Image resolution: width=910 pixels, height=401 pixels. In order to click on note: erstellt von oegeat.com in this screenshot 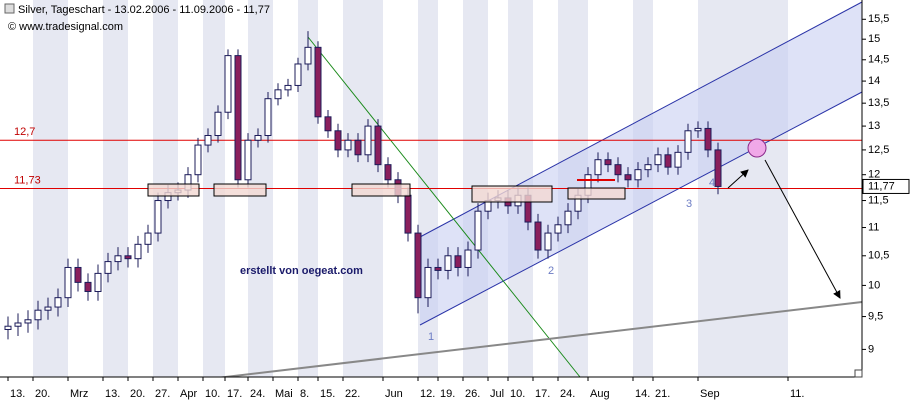, I will do `click(301, 271)`.